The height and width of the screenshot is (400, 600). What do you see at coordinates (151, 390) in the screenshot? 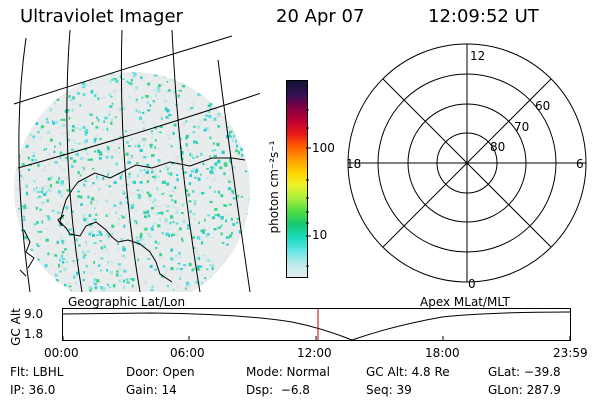
I see `info-gain: Gain: 14` at bounding box center [151, 390].